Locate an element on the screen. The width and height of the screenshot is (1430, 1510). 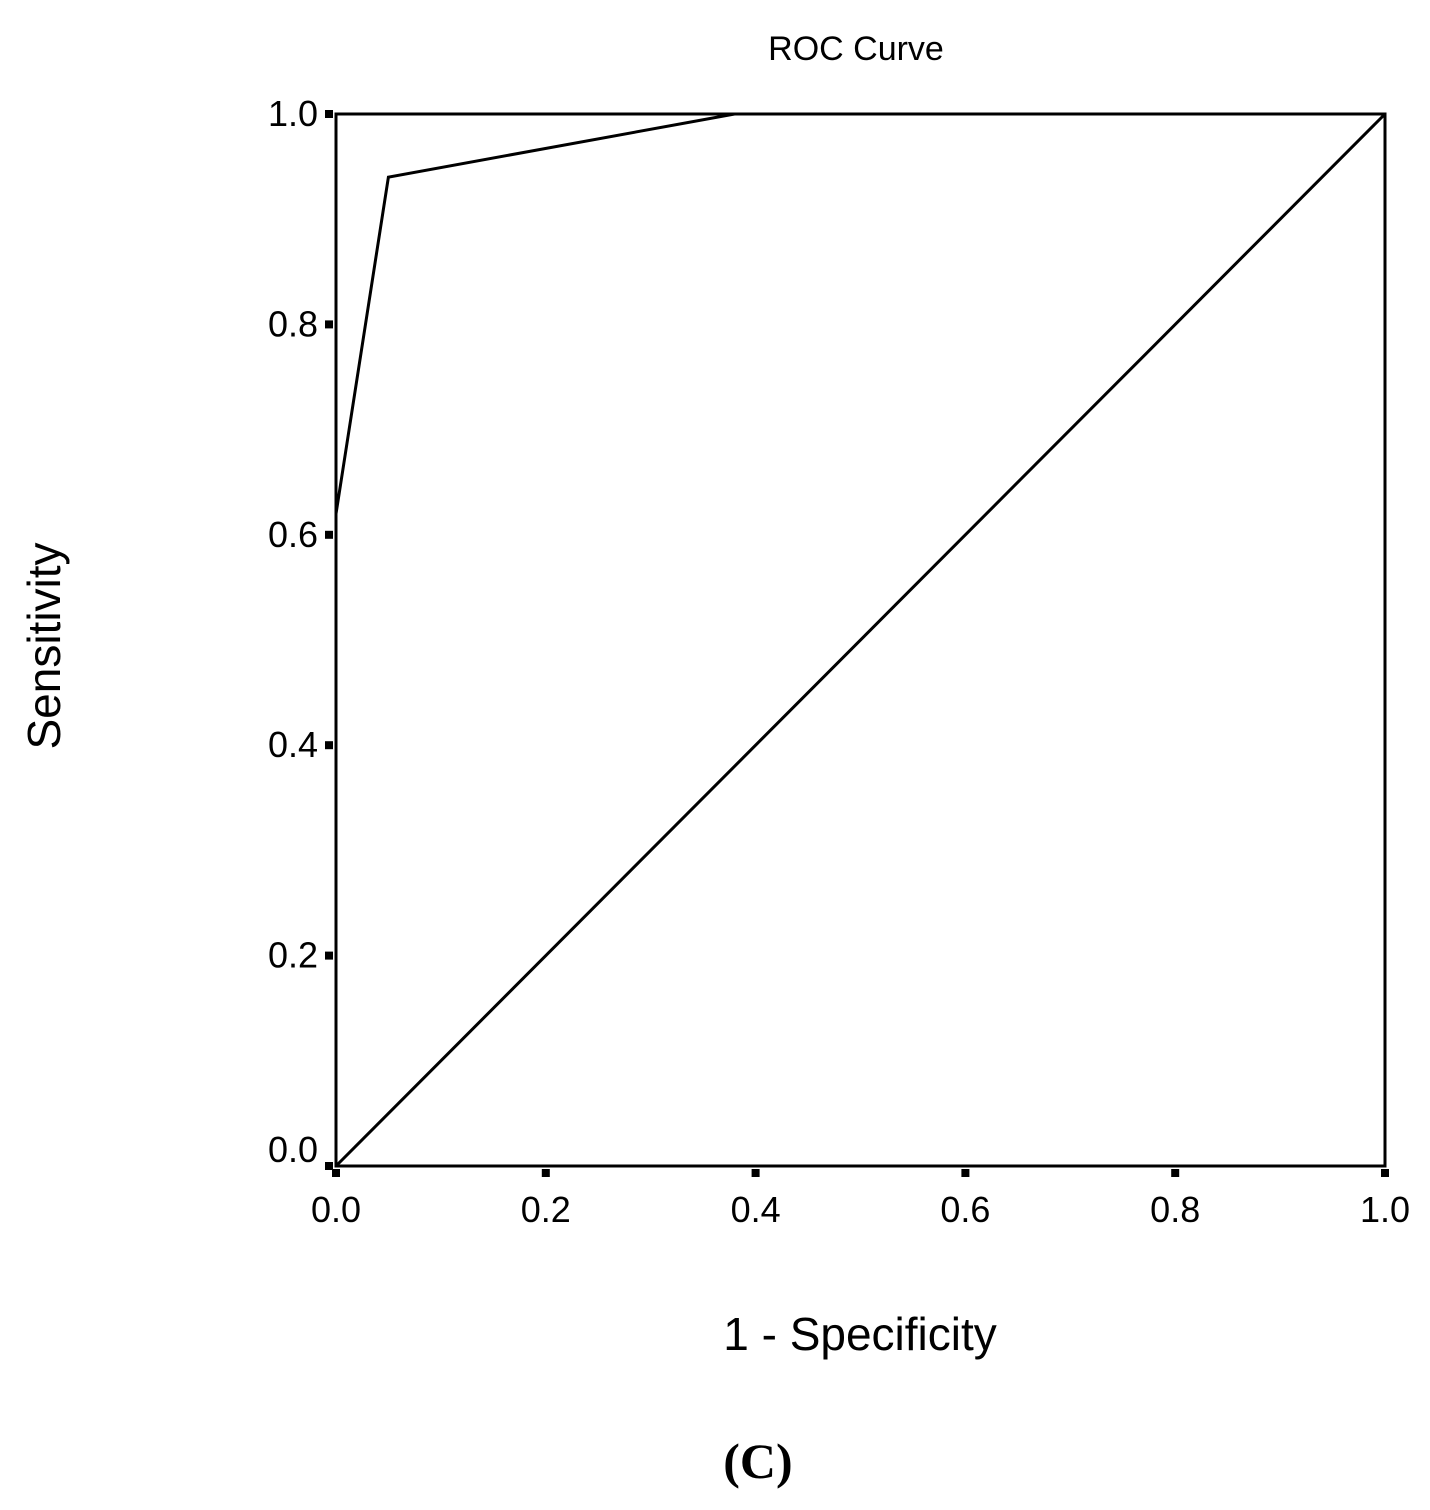
x-tick-label: 0.8 is located at coordinates (1175, 1209).